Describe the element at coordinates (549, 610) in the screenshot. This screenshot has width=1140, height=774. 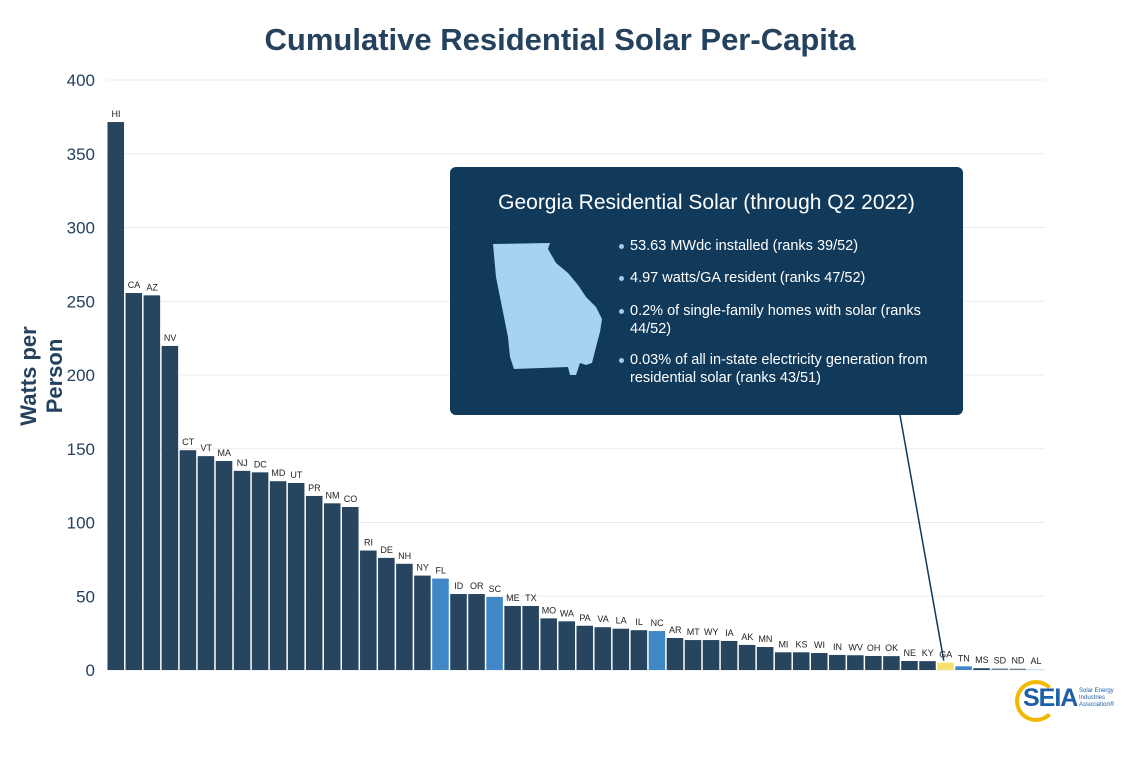
I see `bar-label: MO` at that location.